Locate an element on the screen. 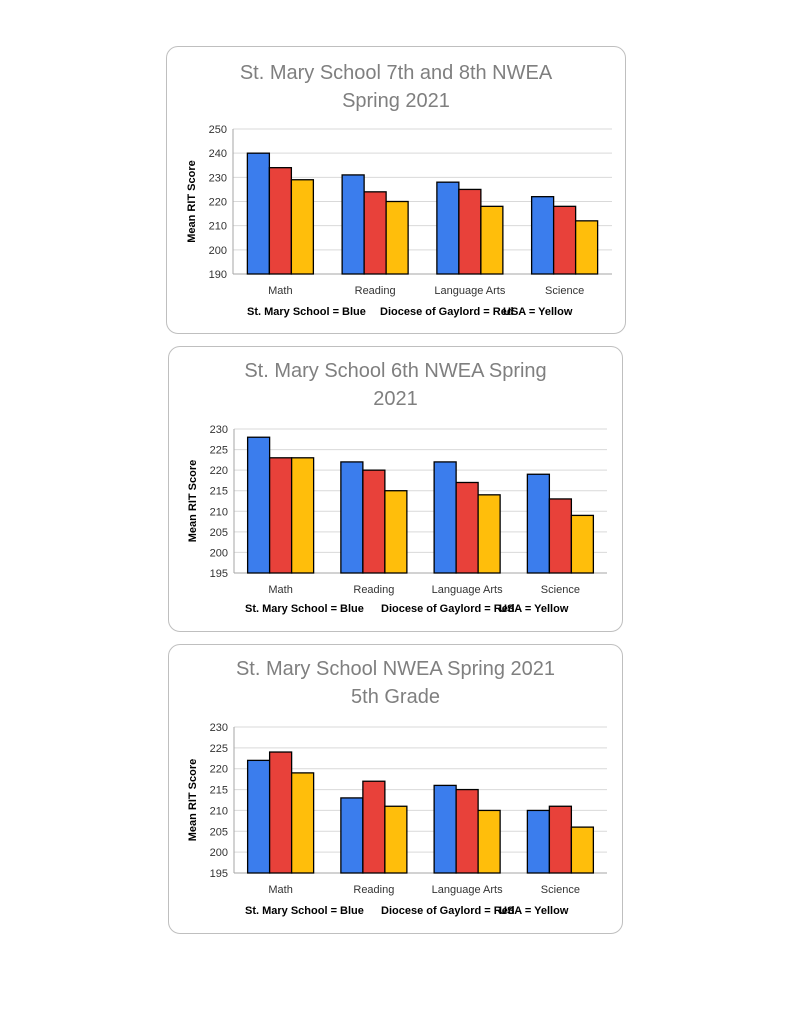 The width and height of the screenshot is (791, 1024). chart-title-line-1: St. Mary School 6th NWEA Spring is located at coordinates (395, 371).